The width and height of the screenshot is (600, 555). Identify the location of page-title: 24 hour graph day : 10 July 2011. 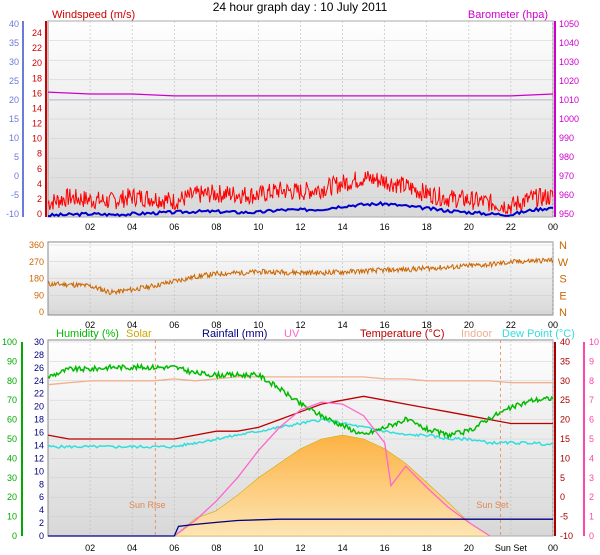
(300, 7).